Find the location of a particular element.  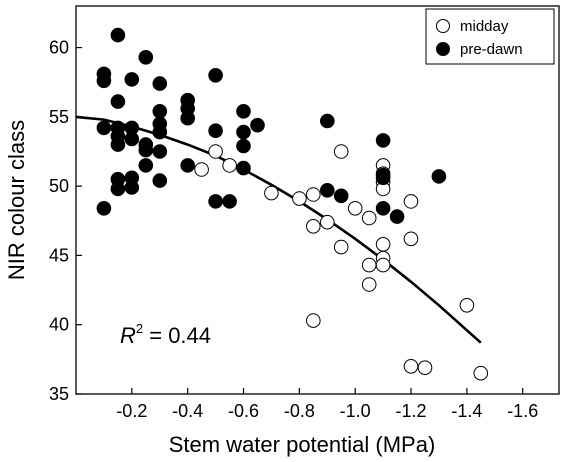

x-tick-label: -1.4 is located at coordinates (466, 411).